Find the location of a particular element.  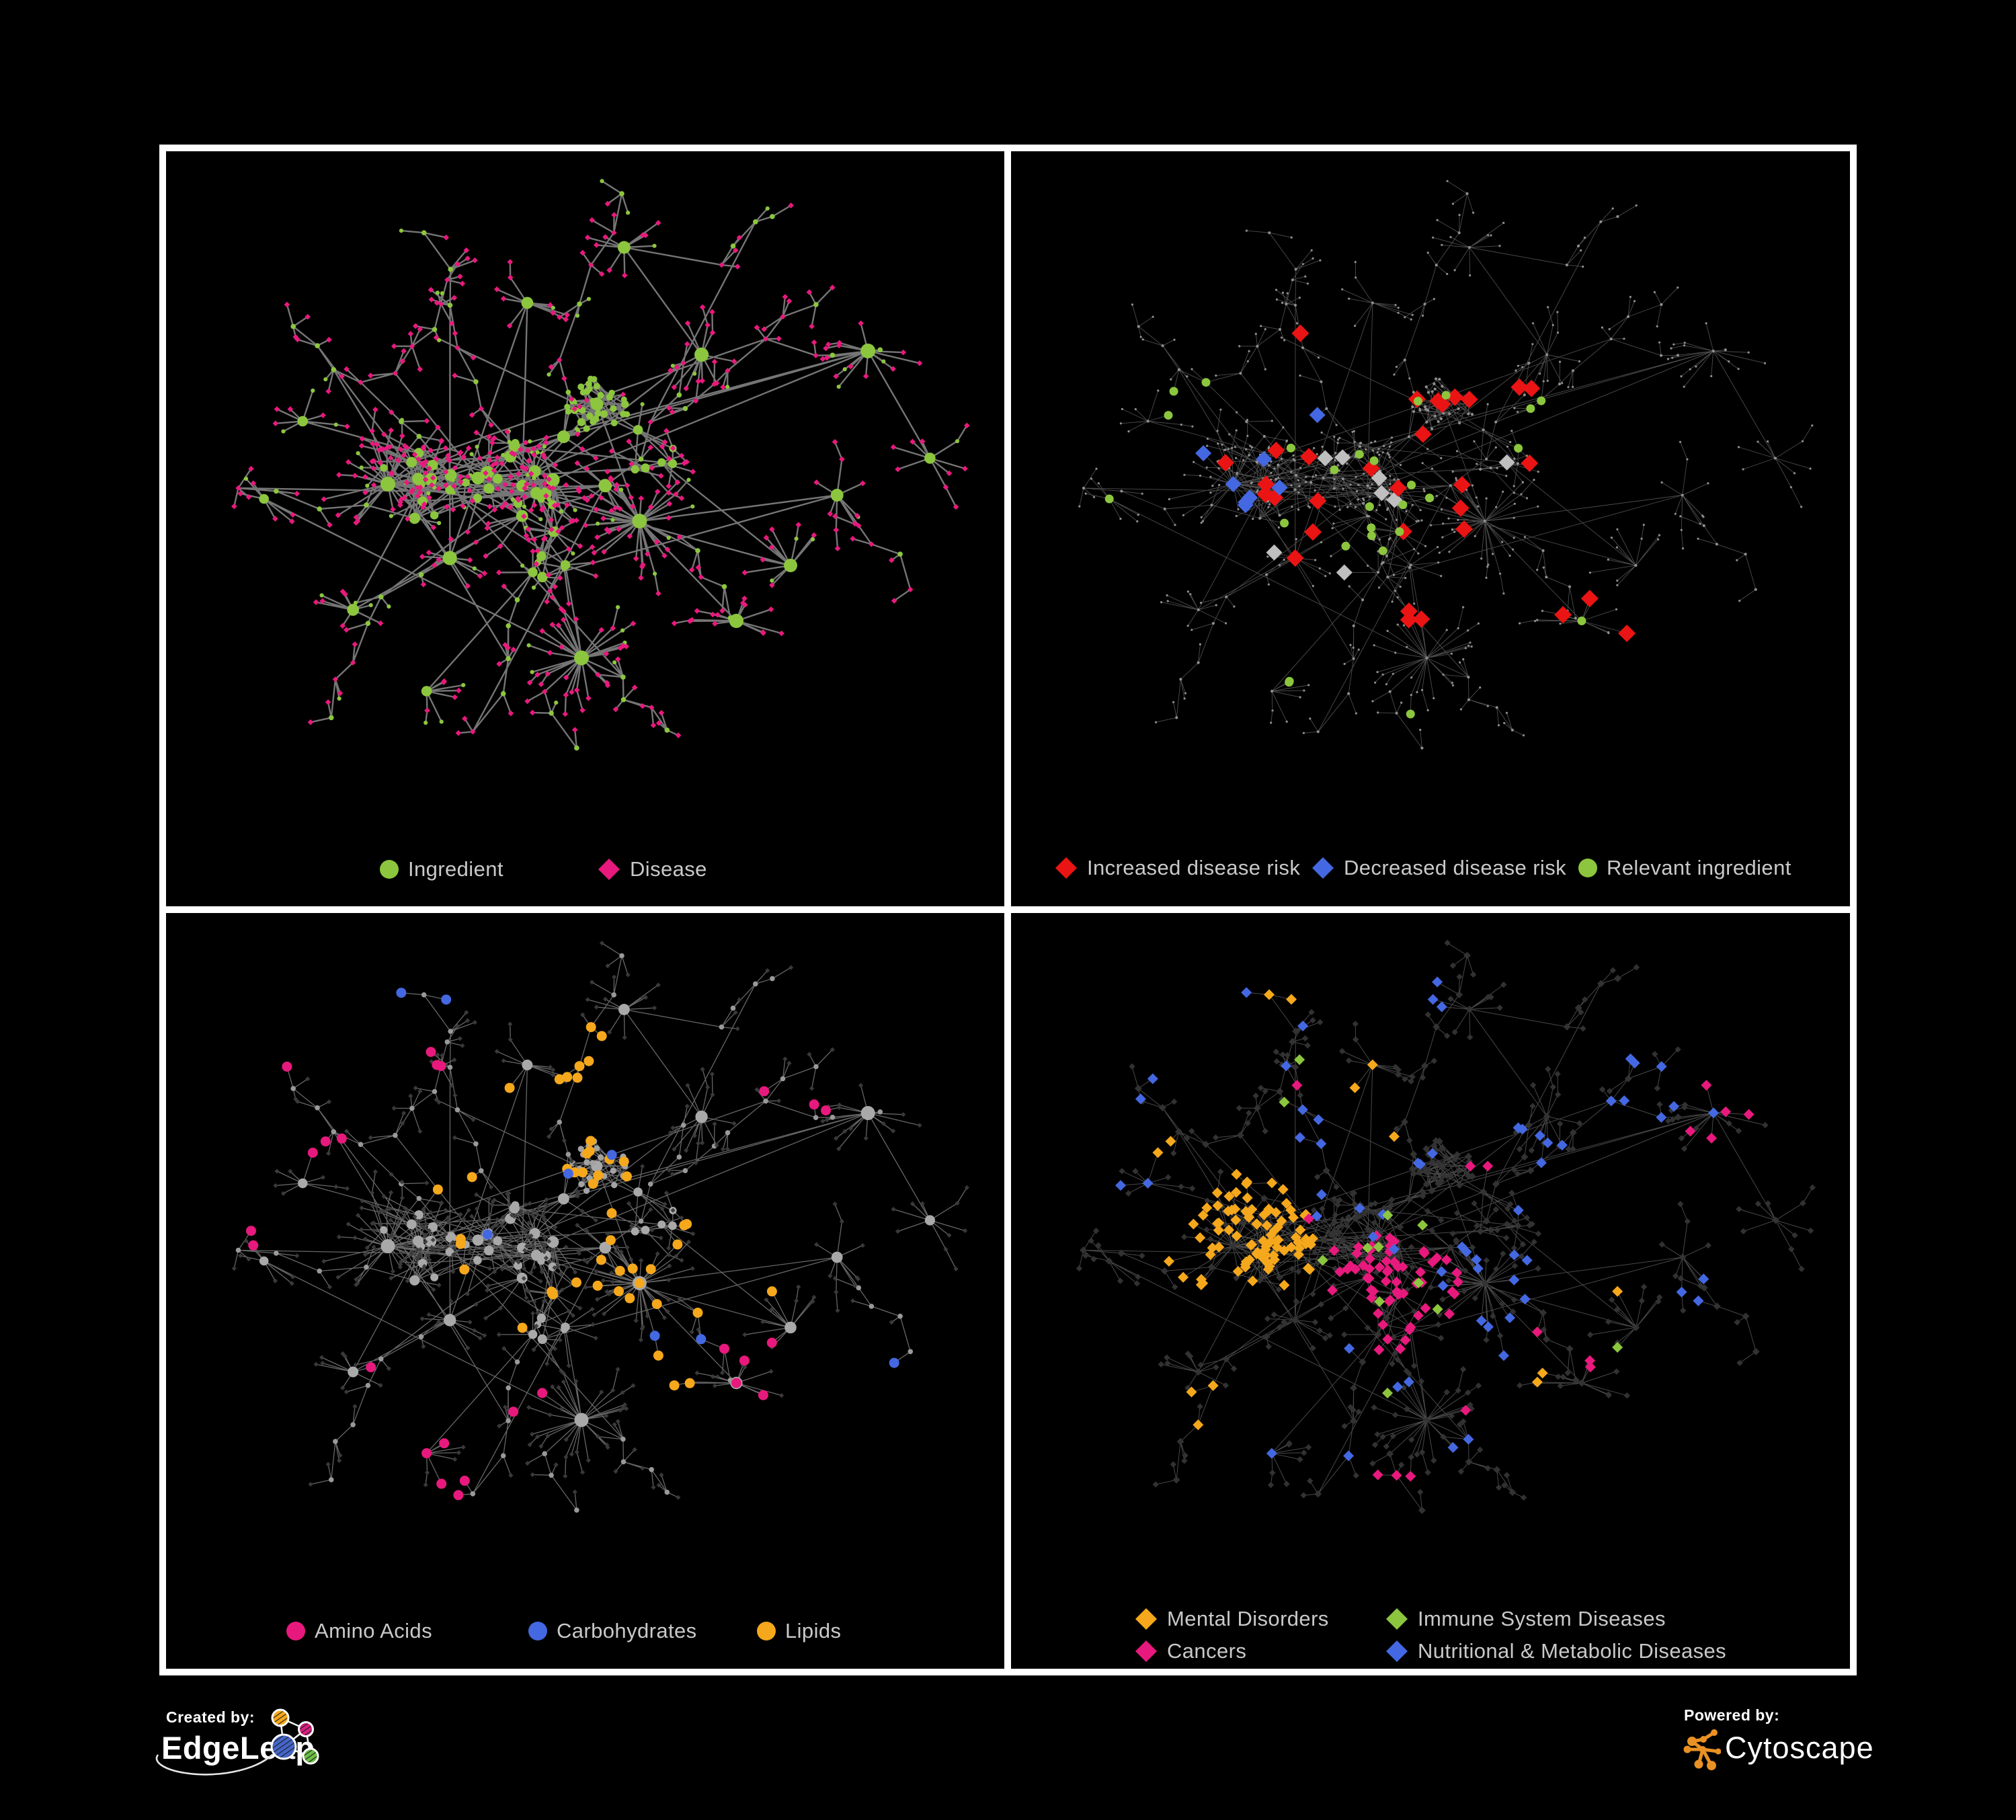

ingredient-disease-network-graph is located at coordinates (600, 465).